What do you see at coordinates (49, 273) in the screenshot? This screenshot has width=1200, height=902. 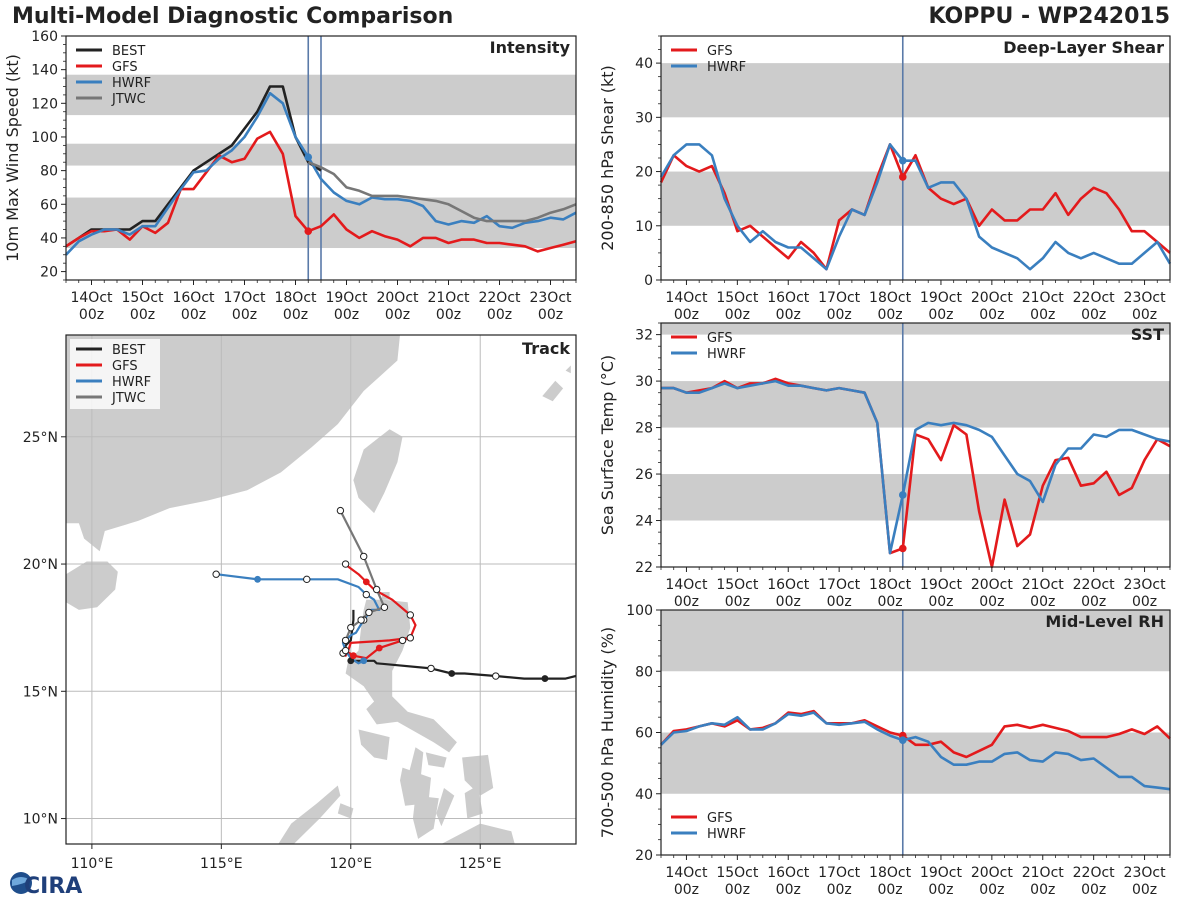 I see `y-tick-label: 20` at bounding box center [49, 273].